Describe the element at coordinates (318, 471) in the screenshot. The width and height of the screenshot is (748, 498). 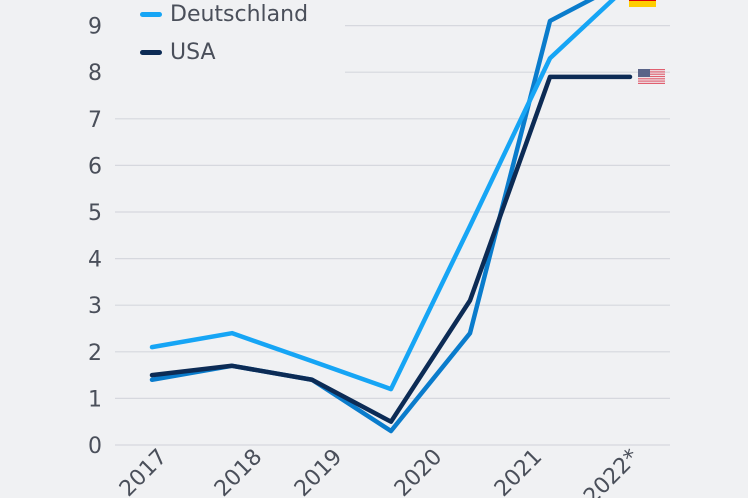
I see `x-tick-label: 2019` at that location.